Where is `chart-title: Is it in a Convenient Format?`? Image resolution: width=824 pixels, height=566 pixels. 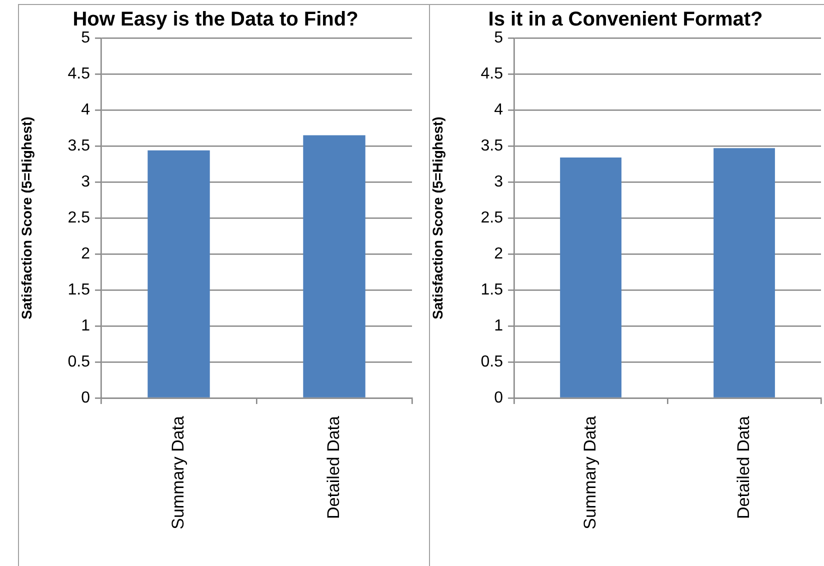 chart-title: Is it in a Convenient Format? is located at coordinates (625, 19).